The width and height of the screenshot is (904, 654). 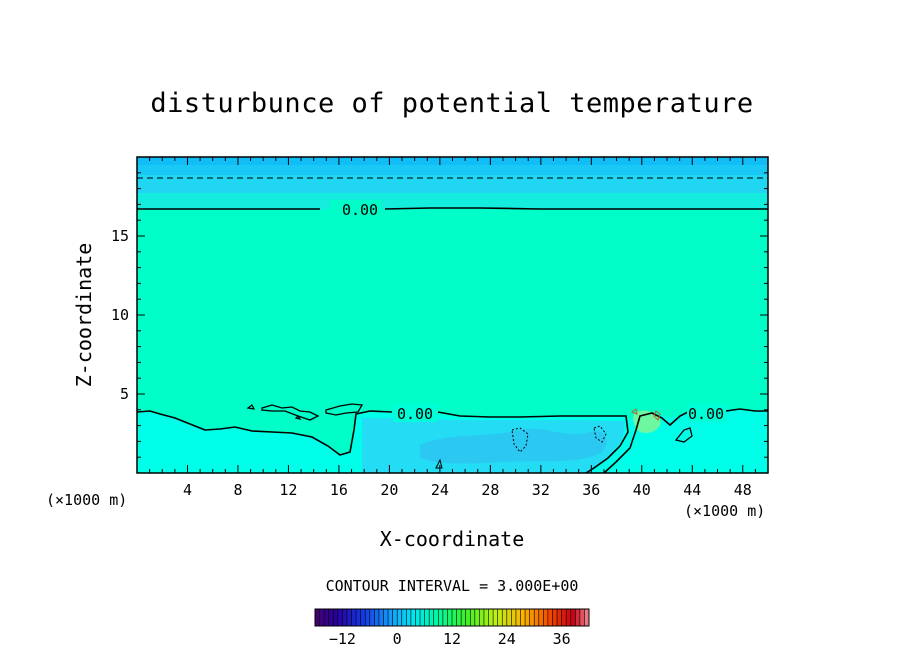 What do you see at coordinates (490, 490) in the screenshot?
I see `x-tick-label: 28` at bounding box center [490, 490].